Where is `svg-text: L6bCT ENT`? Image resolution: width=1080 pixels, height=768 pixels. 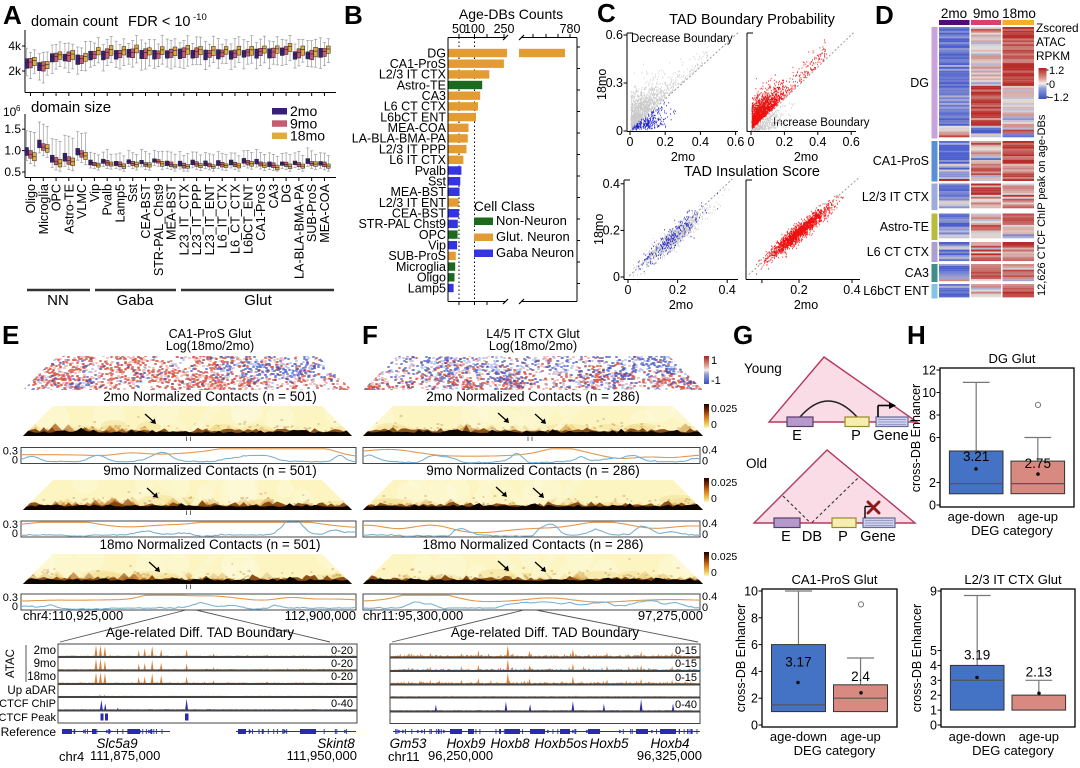
svg-text: L6bCT ENT is located at coordinates (896, 291).